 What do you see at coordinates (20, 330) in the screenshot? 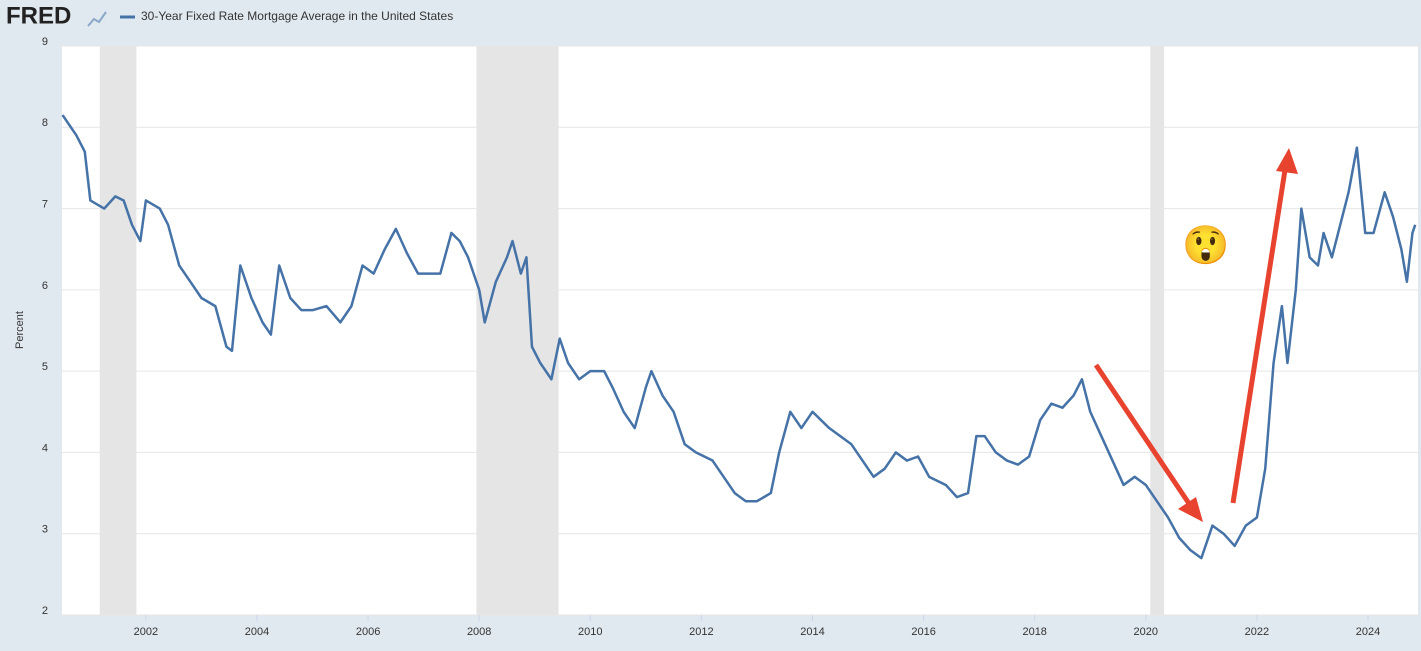
I see `y-axis-label: Percent` at bounding box center [20, 330].